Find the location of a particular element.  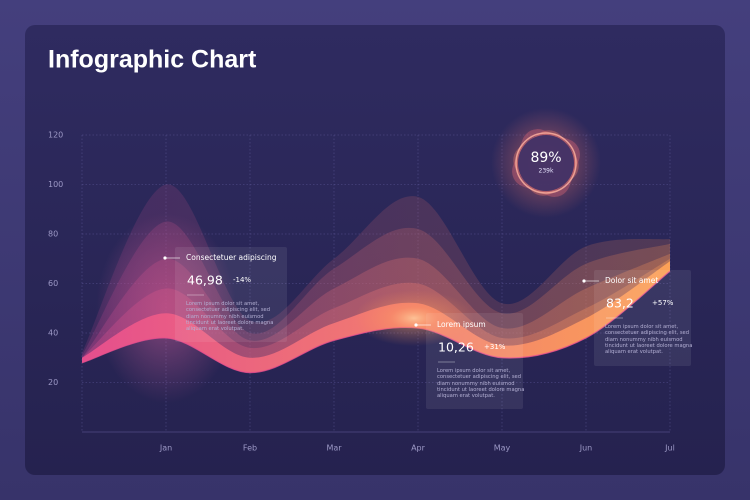

badge: 89% 239k is located at coordinates (546, 163).